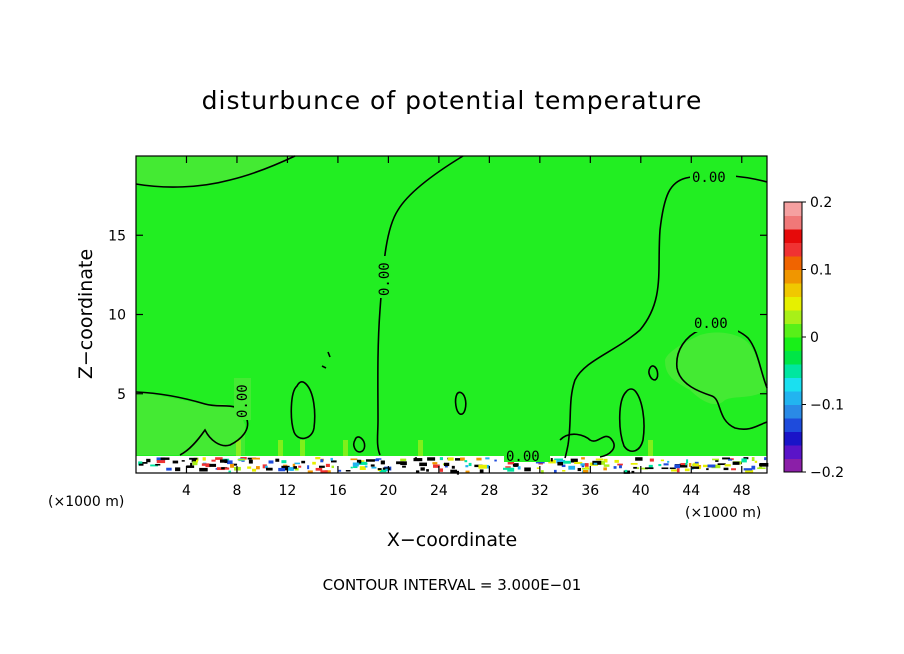 The height and width of the screenshot is (654, 904). I want to click on colorbar-tick-label: −0.1, so click(827, 406).